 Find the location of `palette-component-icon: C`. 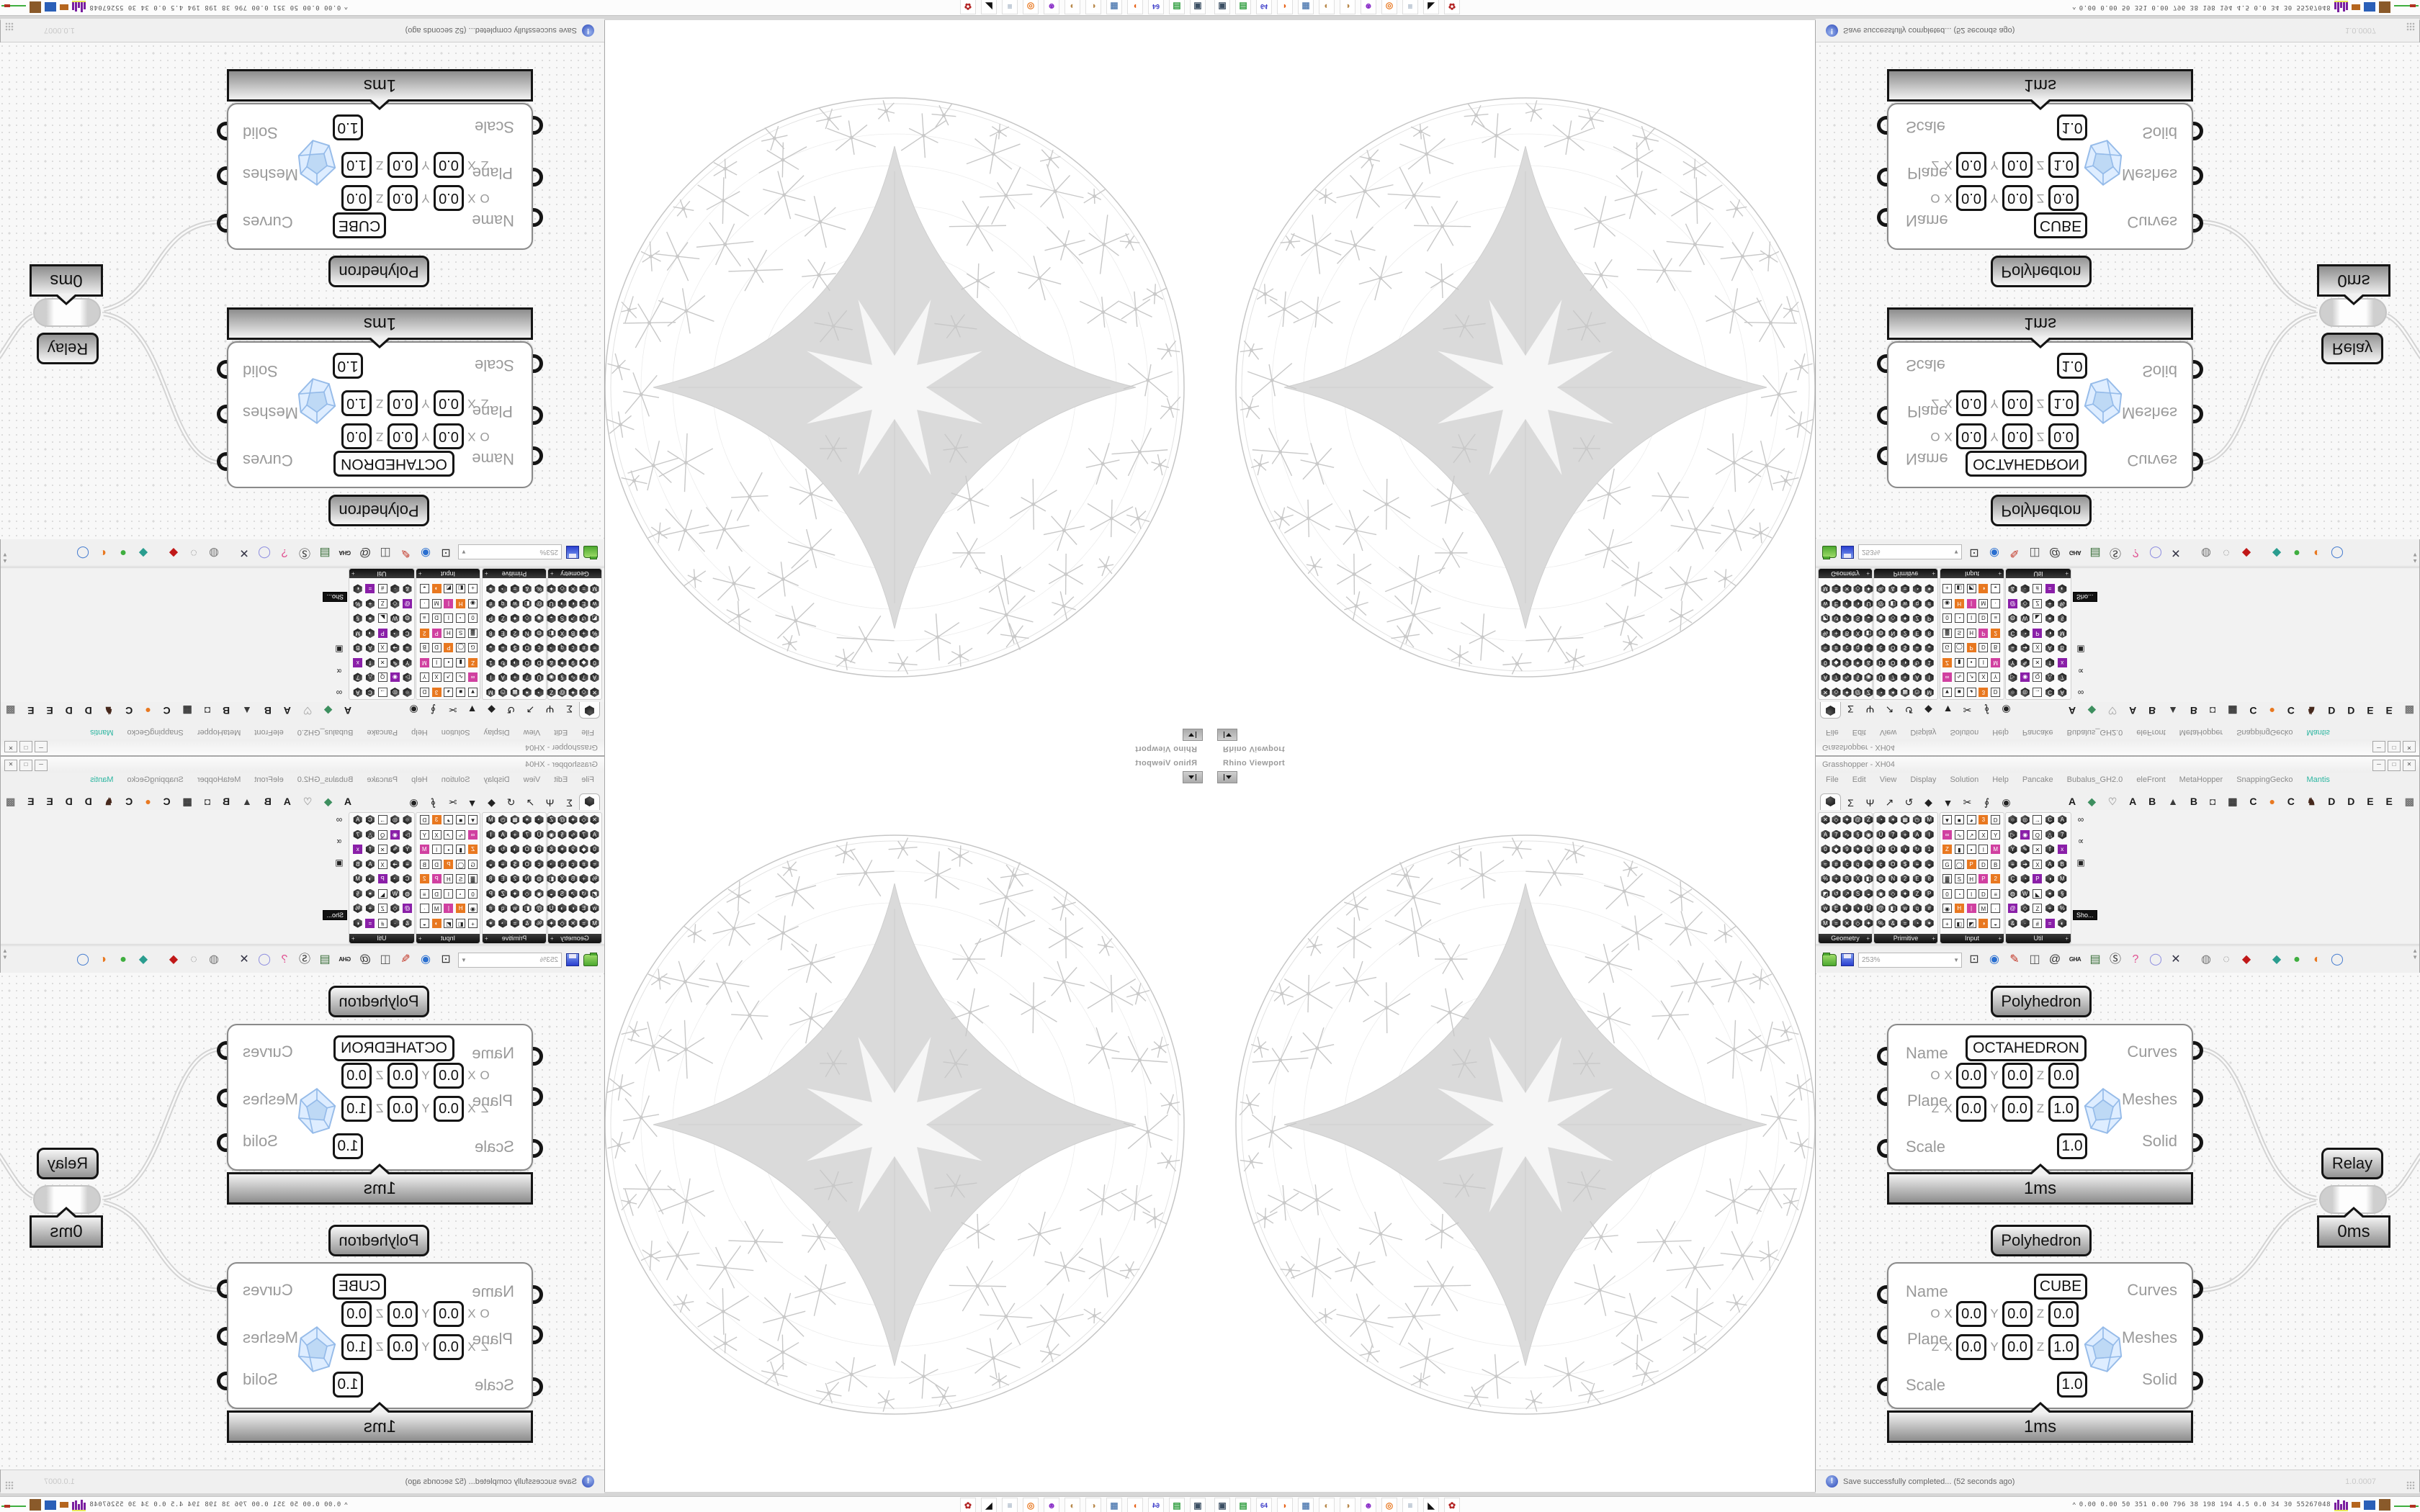

palette-component-icon: C is located at coordinates (370, 692).